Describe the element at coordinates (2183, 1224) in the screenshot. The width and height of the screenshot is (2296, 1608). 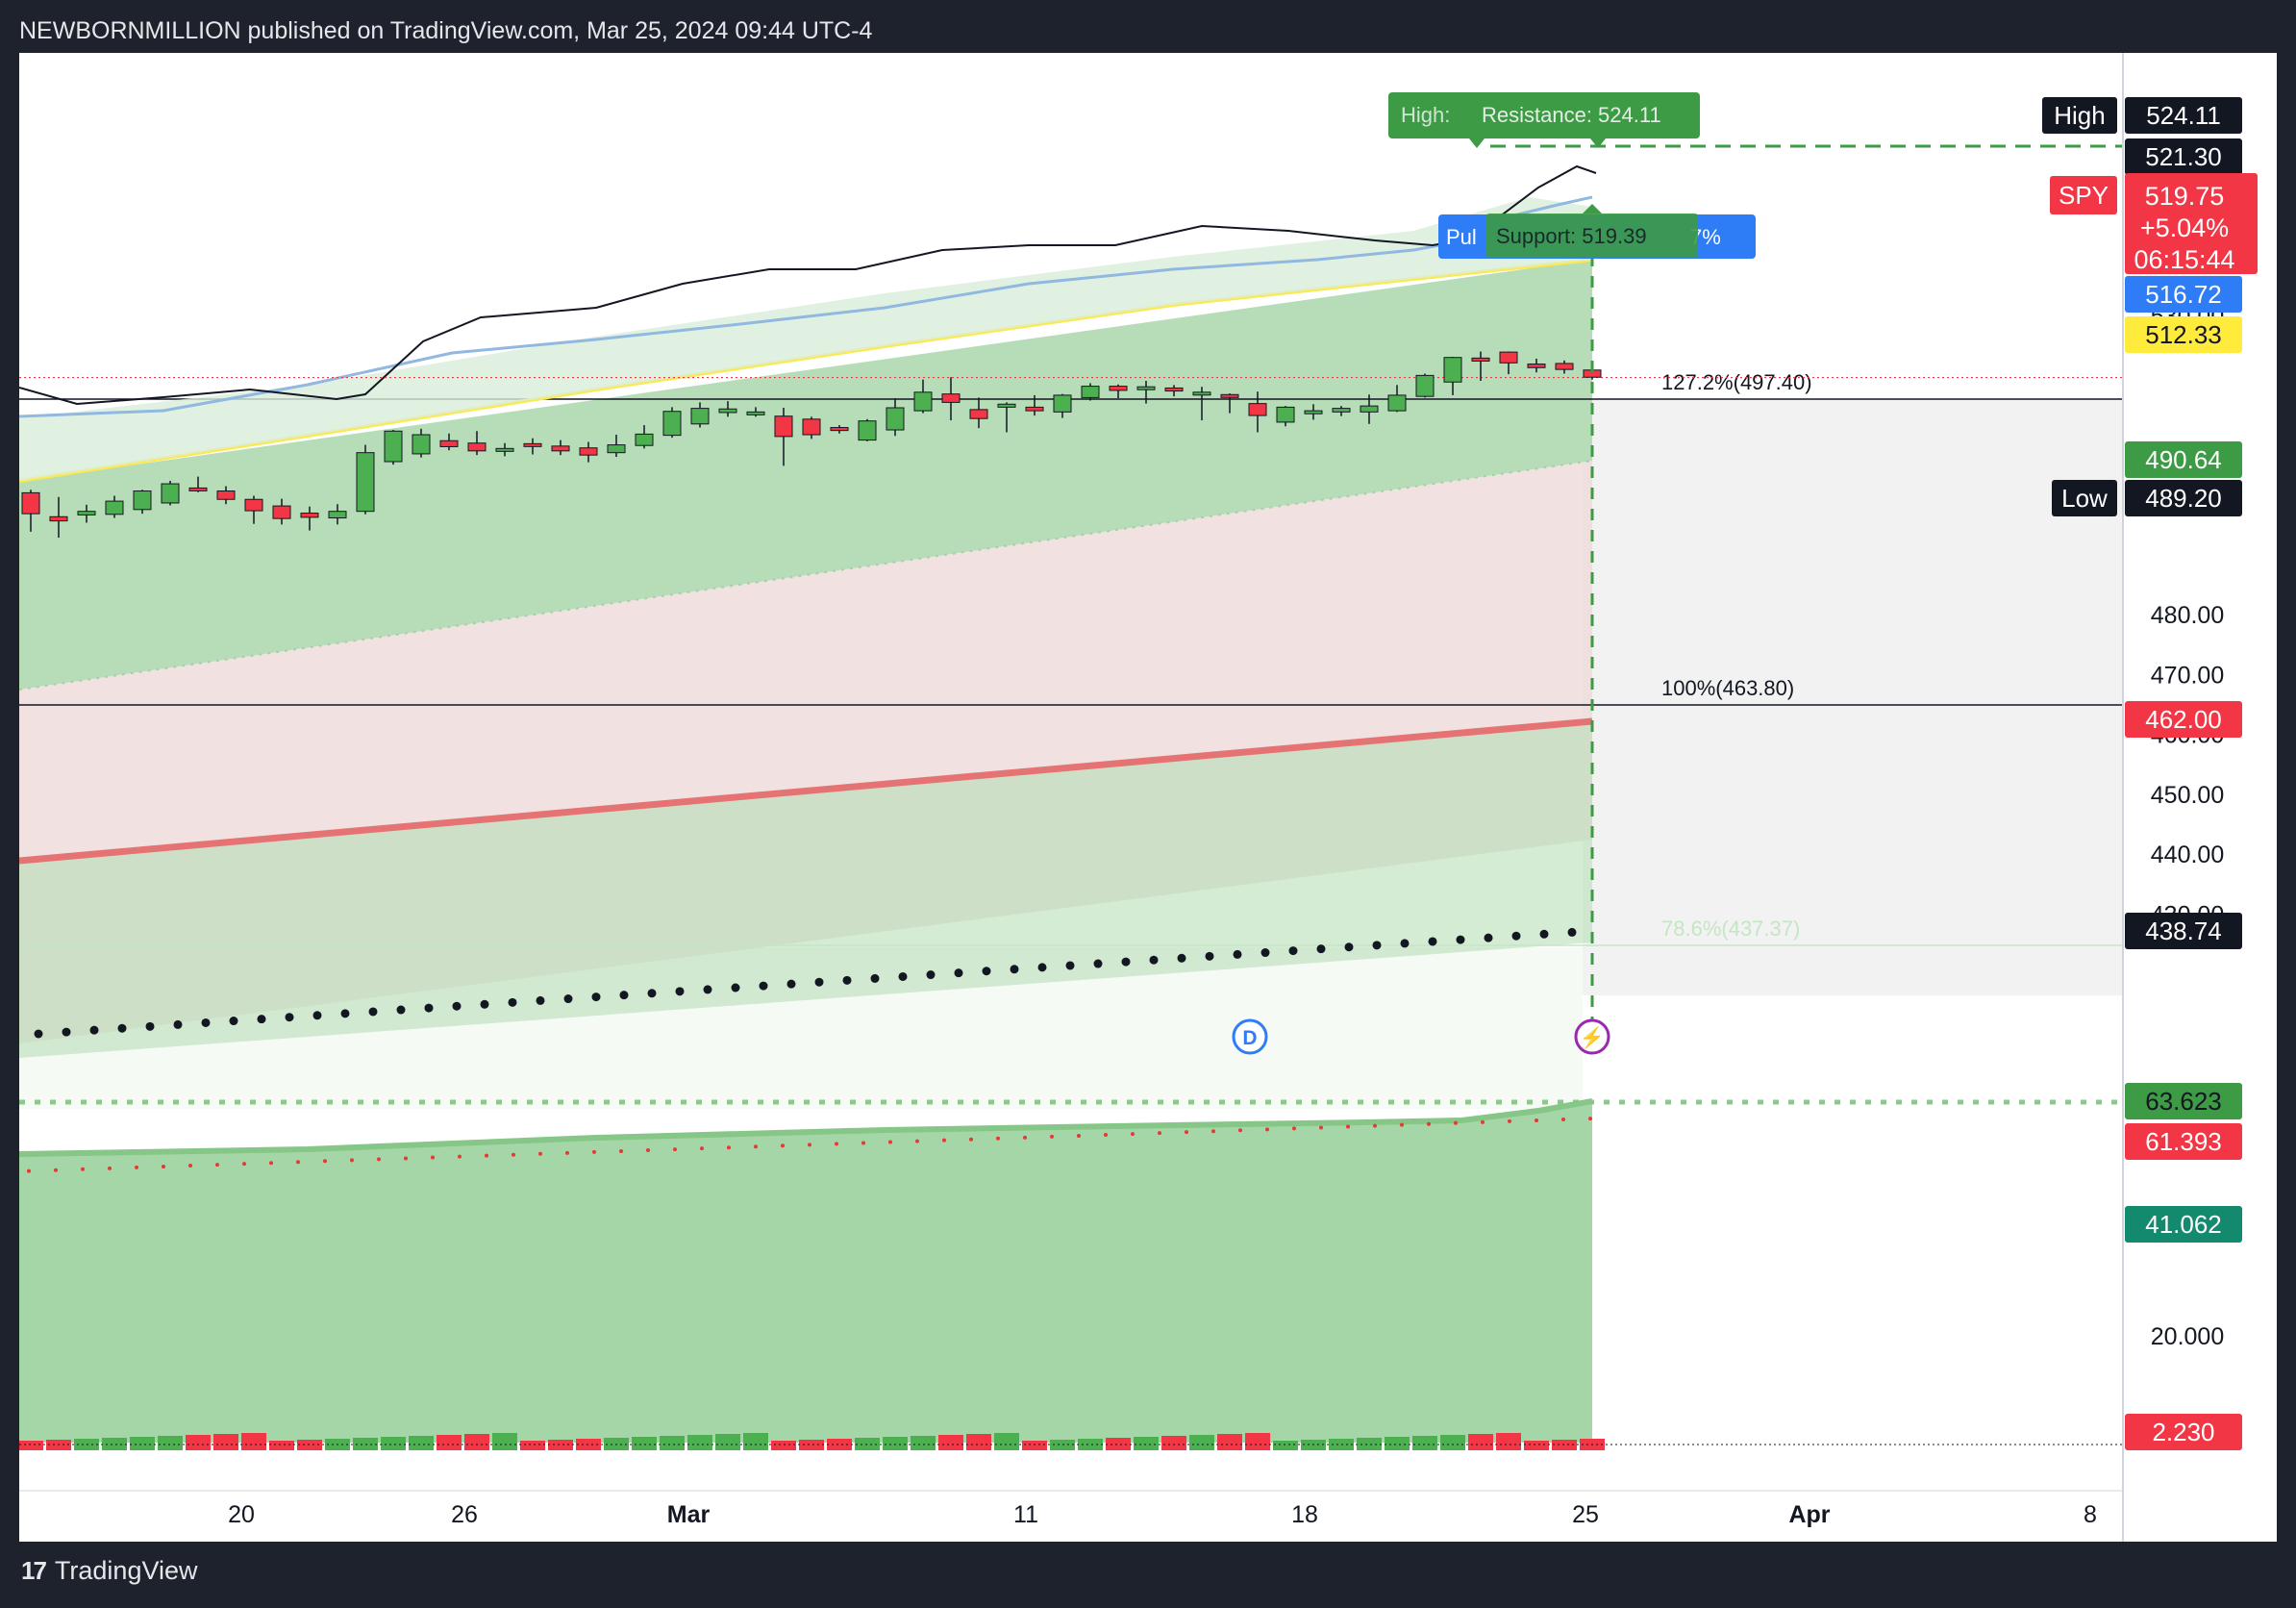
I see `indicator-teal-badge: 41.062` at that location.